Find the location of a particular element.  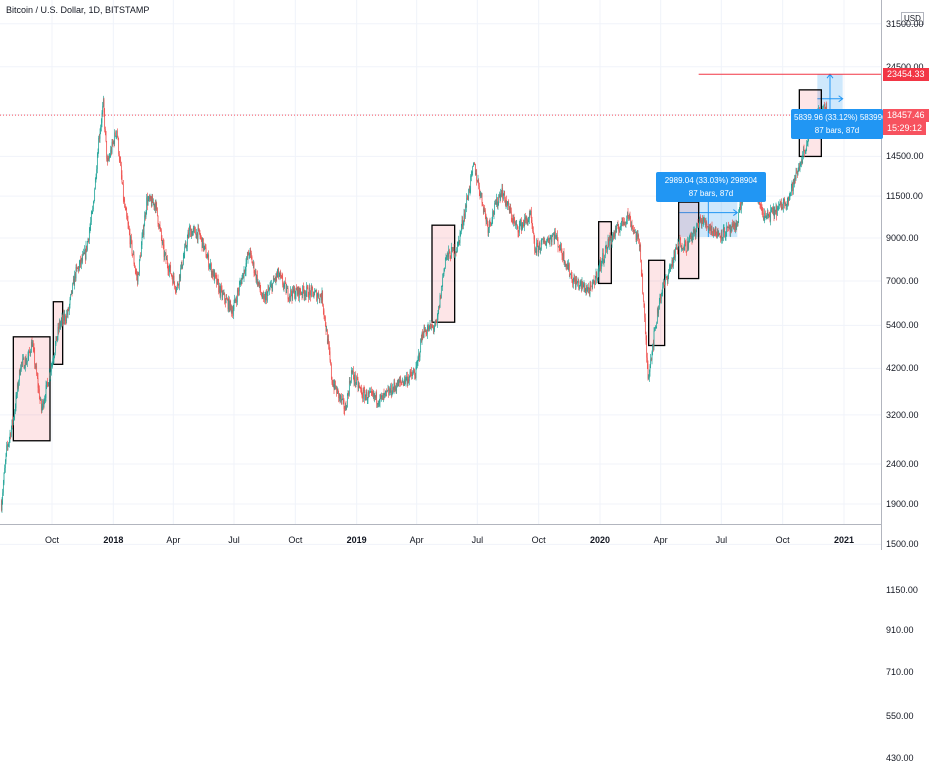

measure-label-line2: 87 bars, 87d is located at coordinates (837, 130).